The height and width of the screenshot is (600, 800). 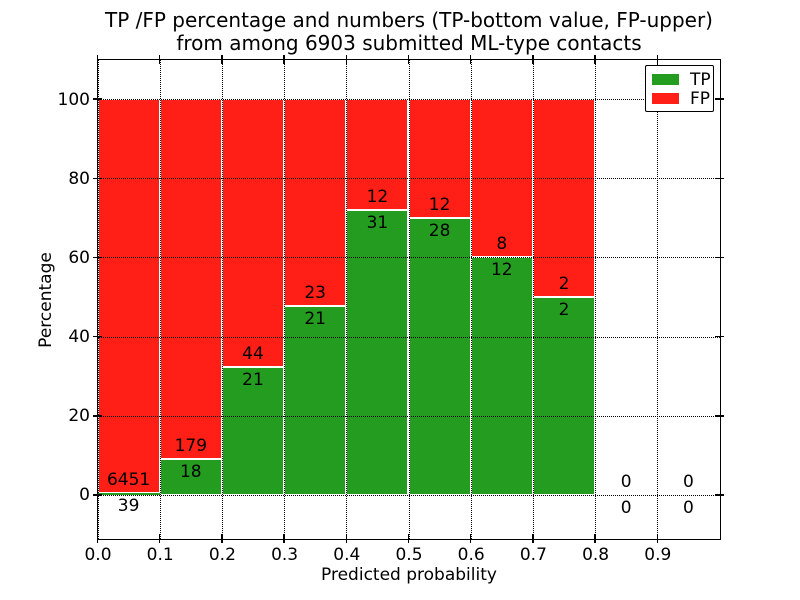 I want to click on y-tick-label: 80, so click(x=79, y=178).